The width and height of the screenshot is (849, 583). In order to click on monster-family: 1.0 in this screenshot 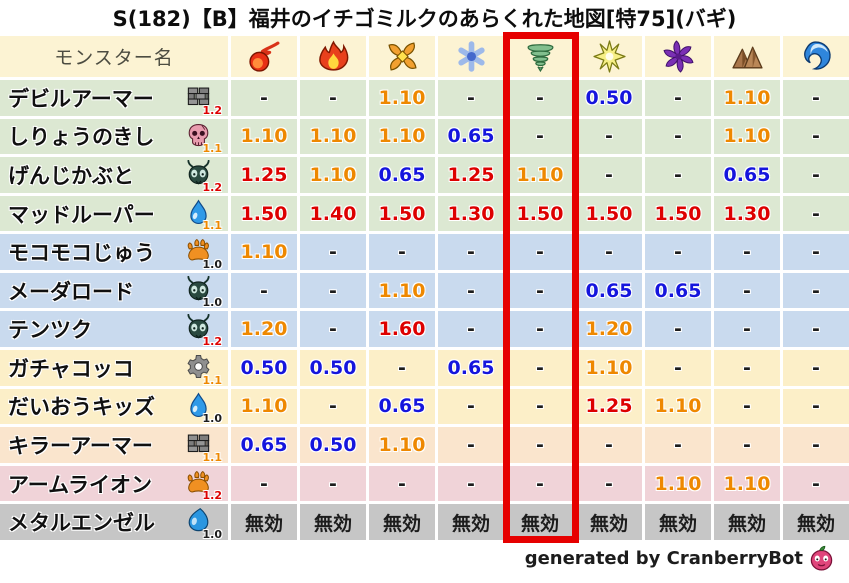, I will do `click(202, 522)`.